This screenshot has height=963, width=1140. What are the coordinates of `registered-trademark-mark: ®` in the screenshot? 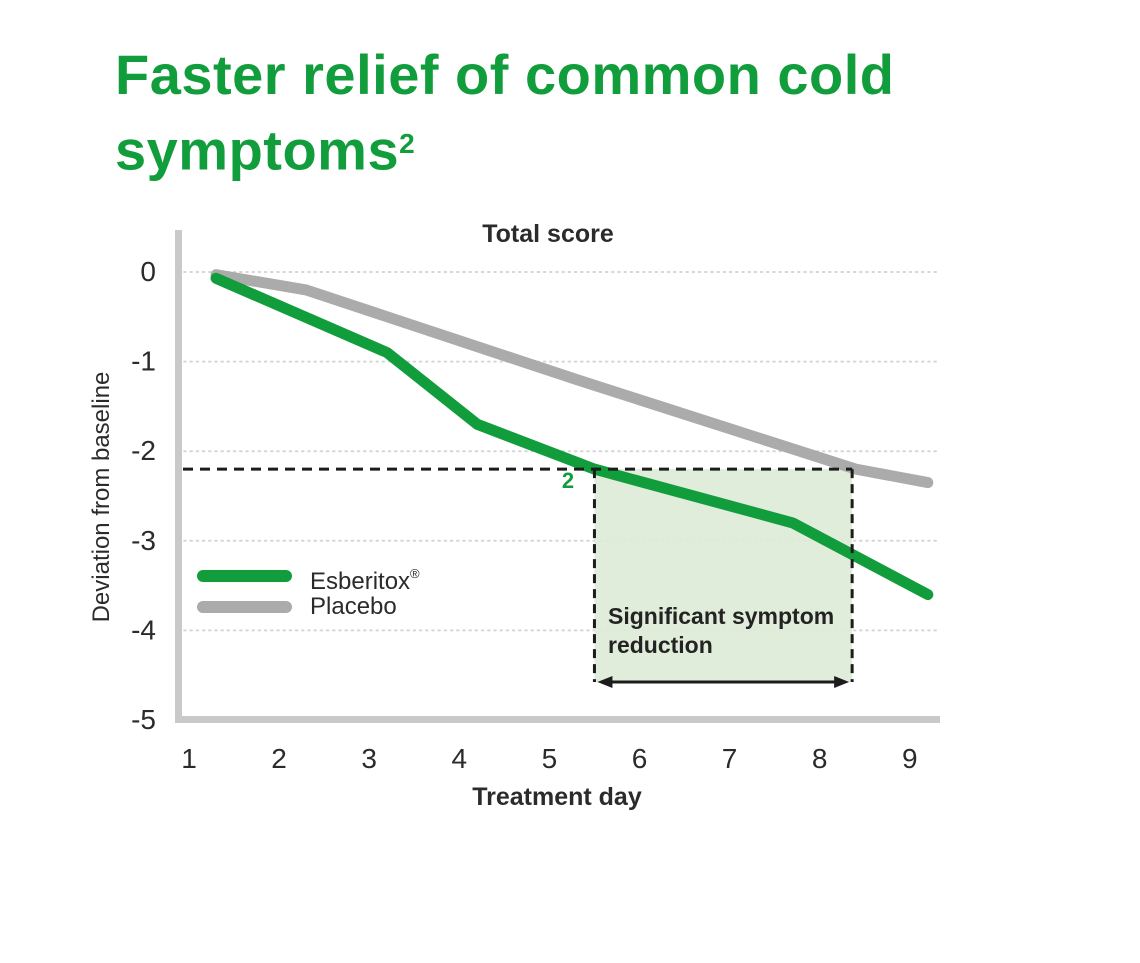 It's located at (415, 573).